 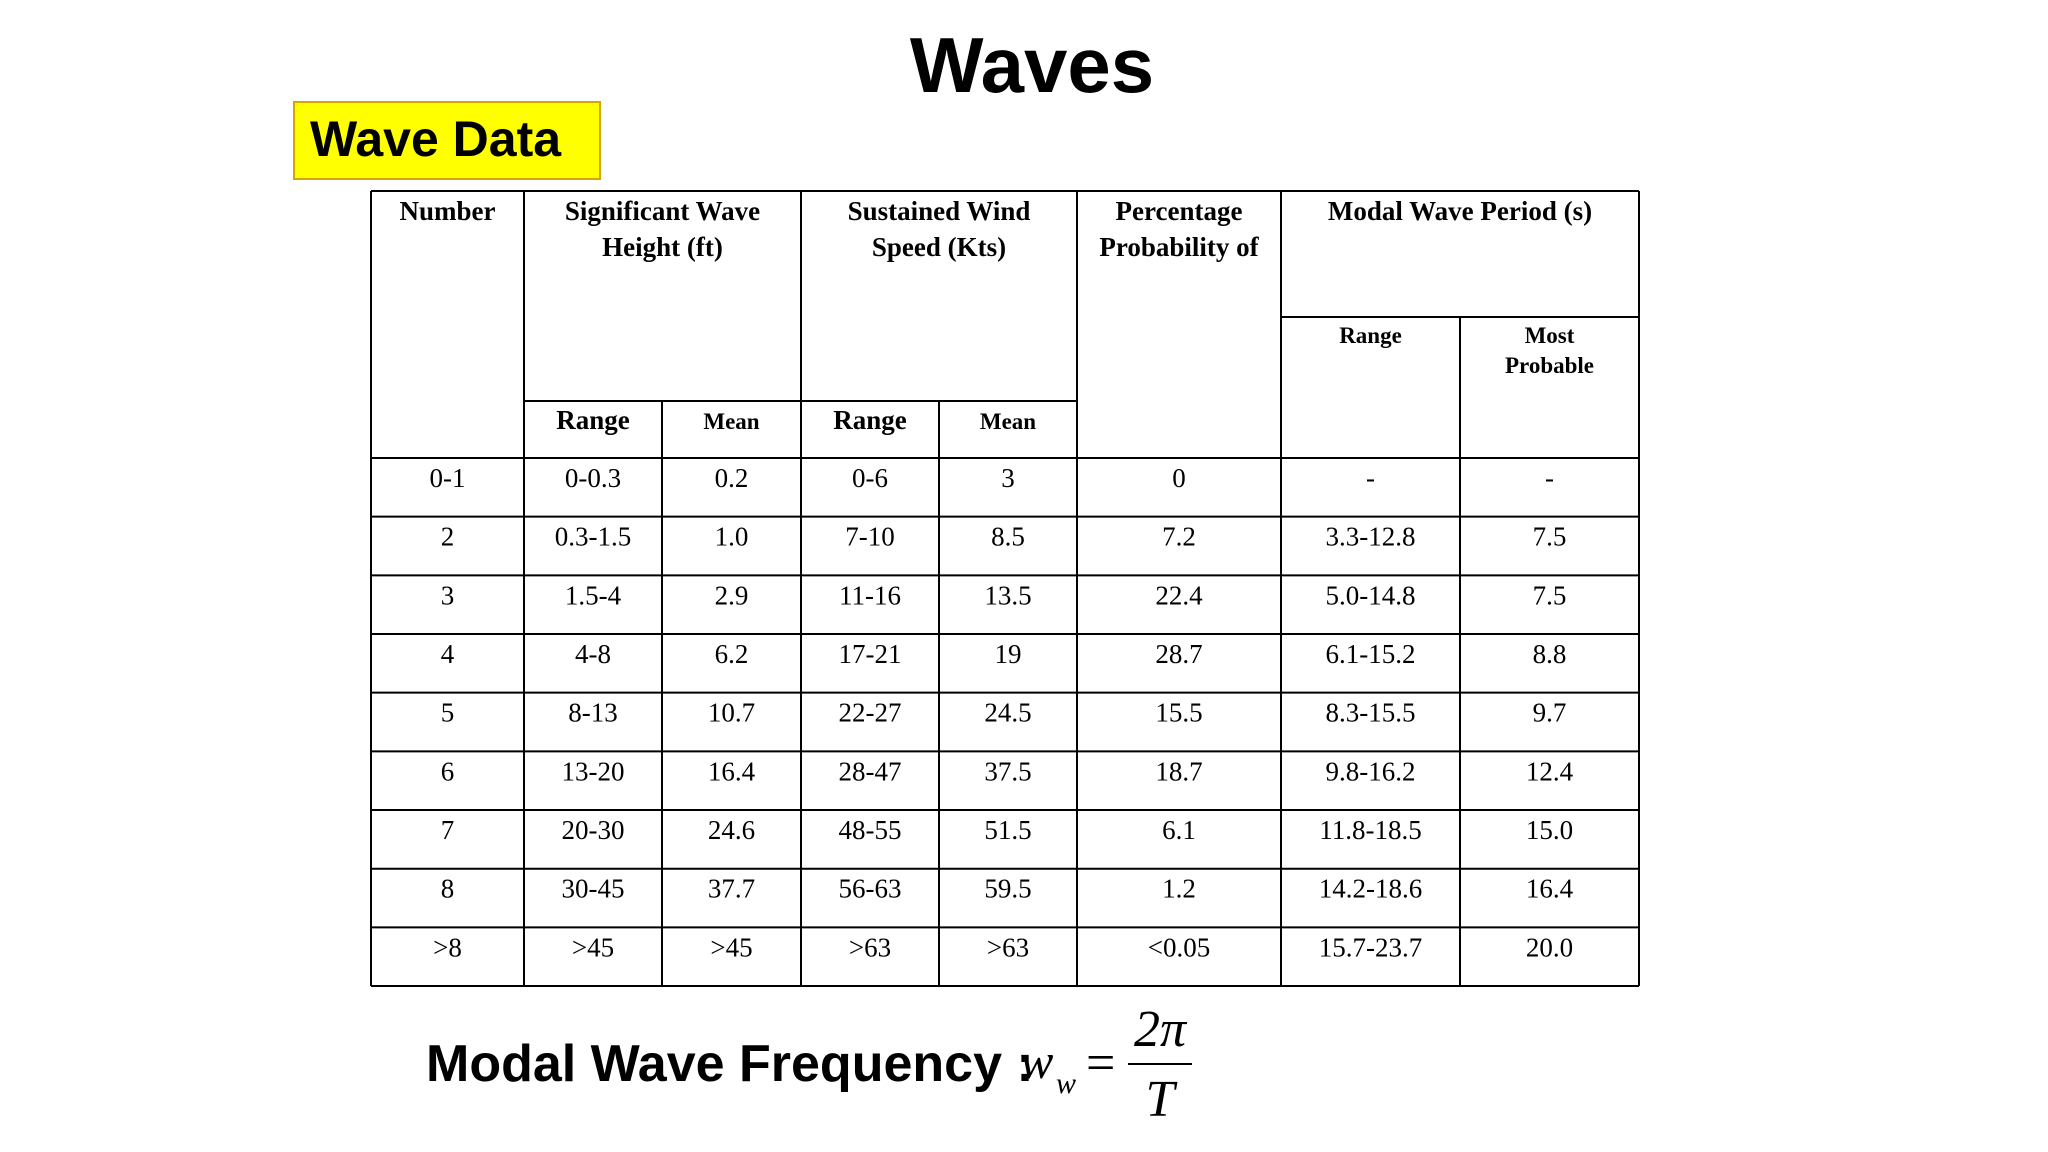 What do you see at coordinates (1371, 947) in the screenshot?
I see `table-cell: 15.7-23.7` at bounding box center [1371, 947].